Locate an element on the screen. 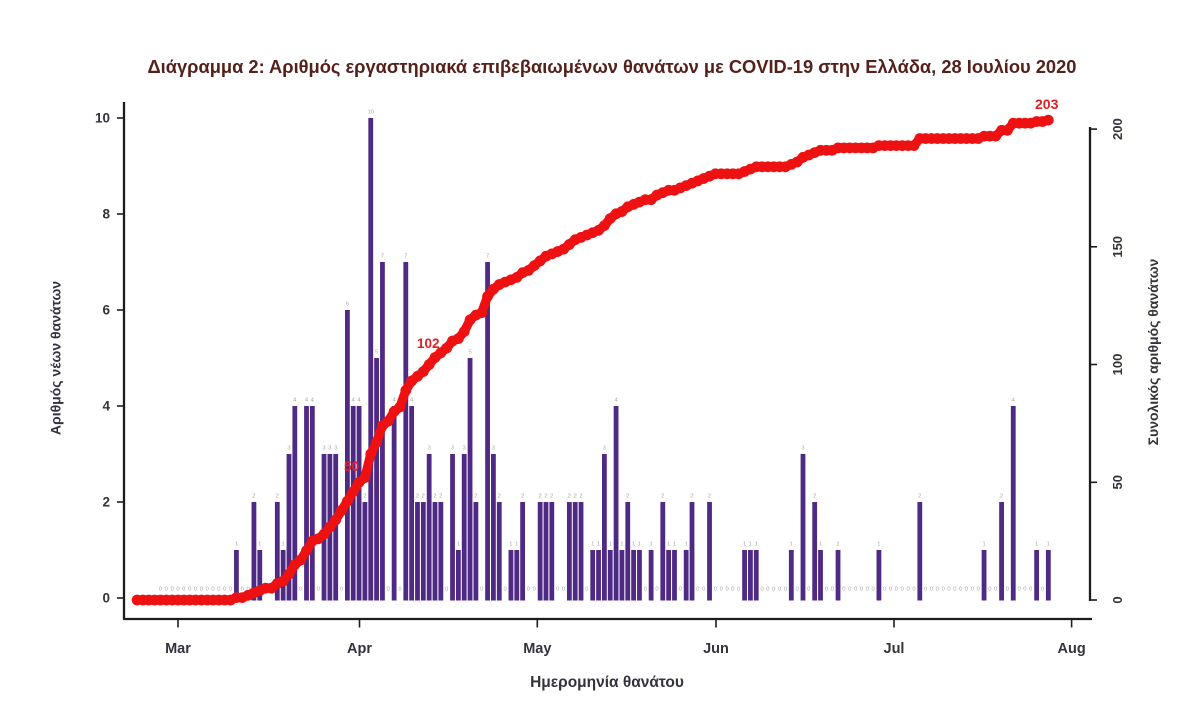 This screenshot has width=1200, height=717. svg-text: 5 is located at coordinates (469, 353).